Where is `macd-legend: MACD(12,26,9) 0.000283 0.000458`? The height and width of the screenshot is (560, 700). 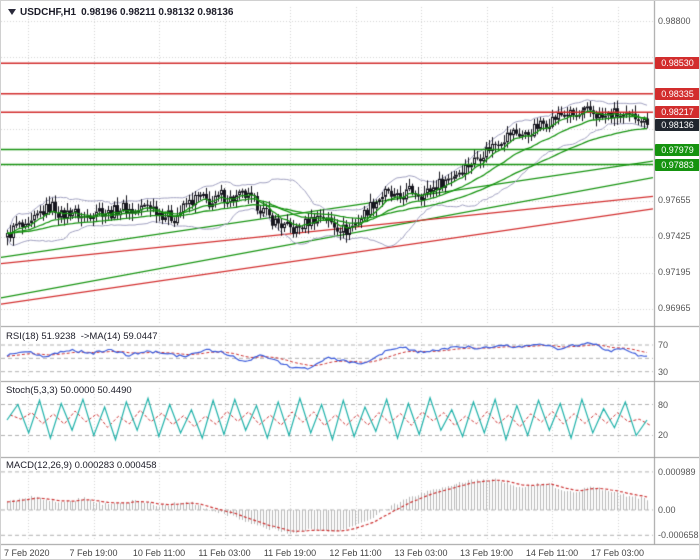 macd-legend: MACD(12,26,9) 0.000283 0.000458 is located at coordinates (81, 465).